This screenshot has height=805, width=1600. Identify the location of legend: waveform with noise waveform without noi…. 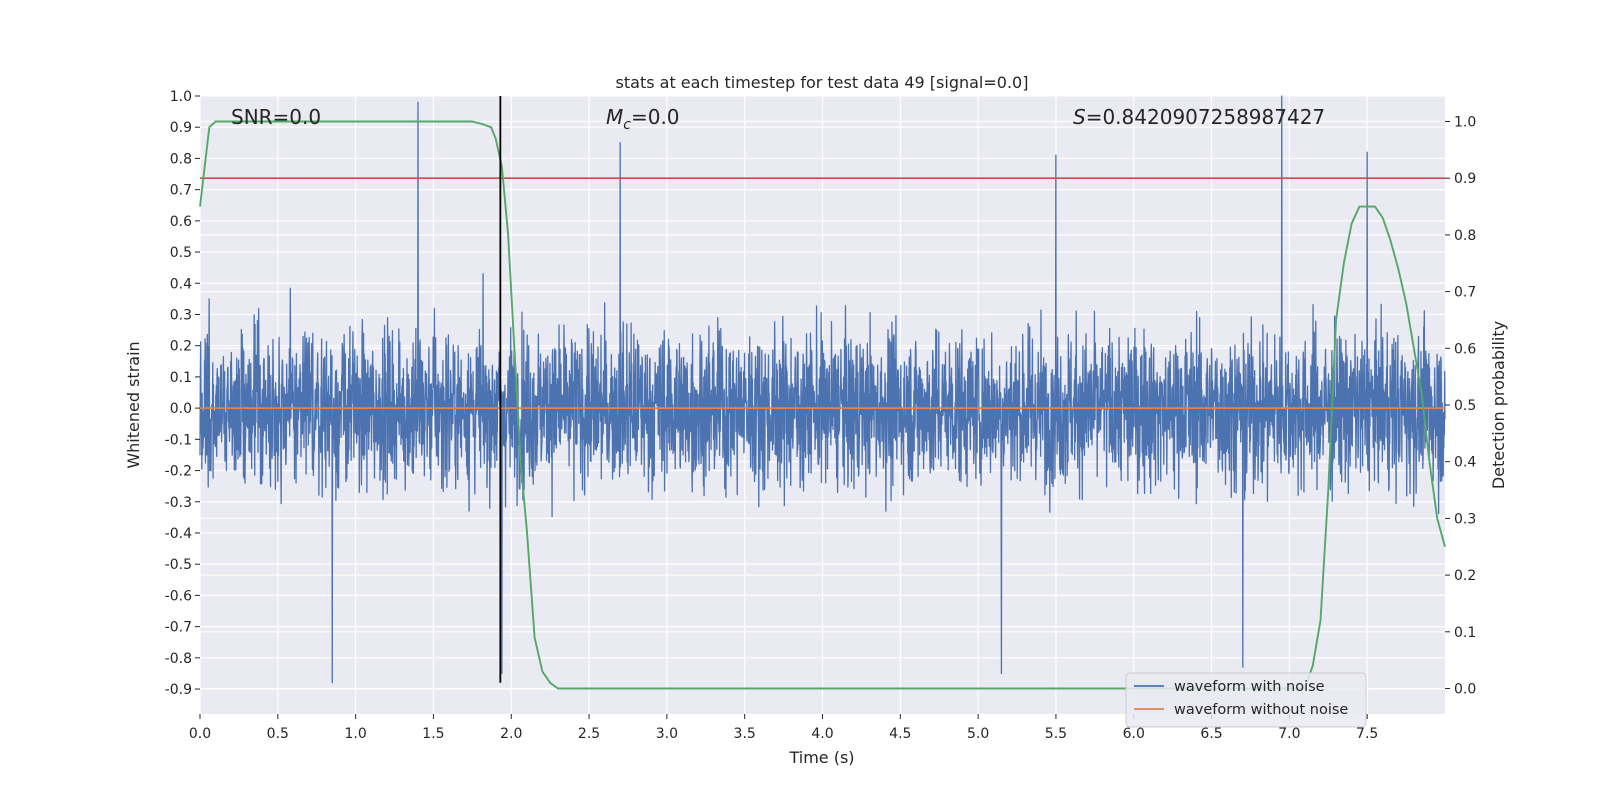
(1246, 700).